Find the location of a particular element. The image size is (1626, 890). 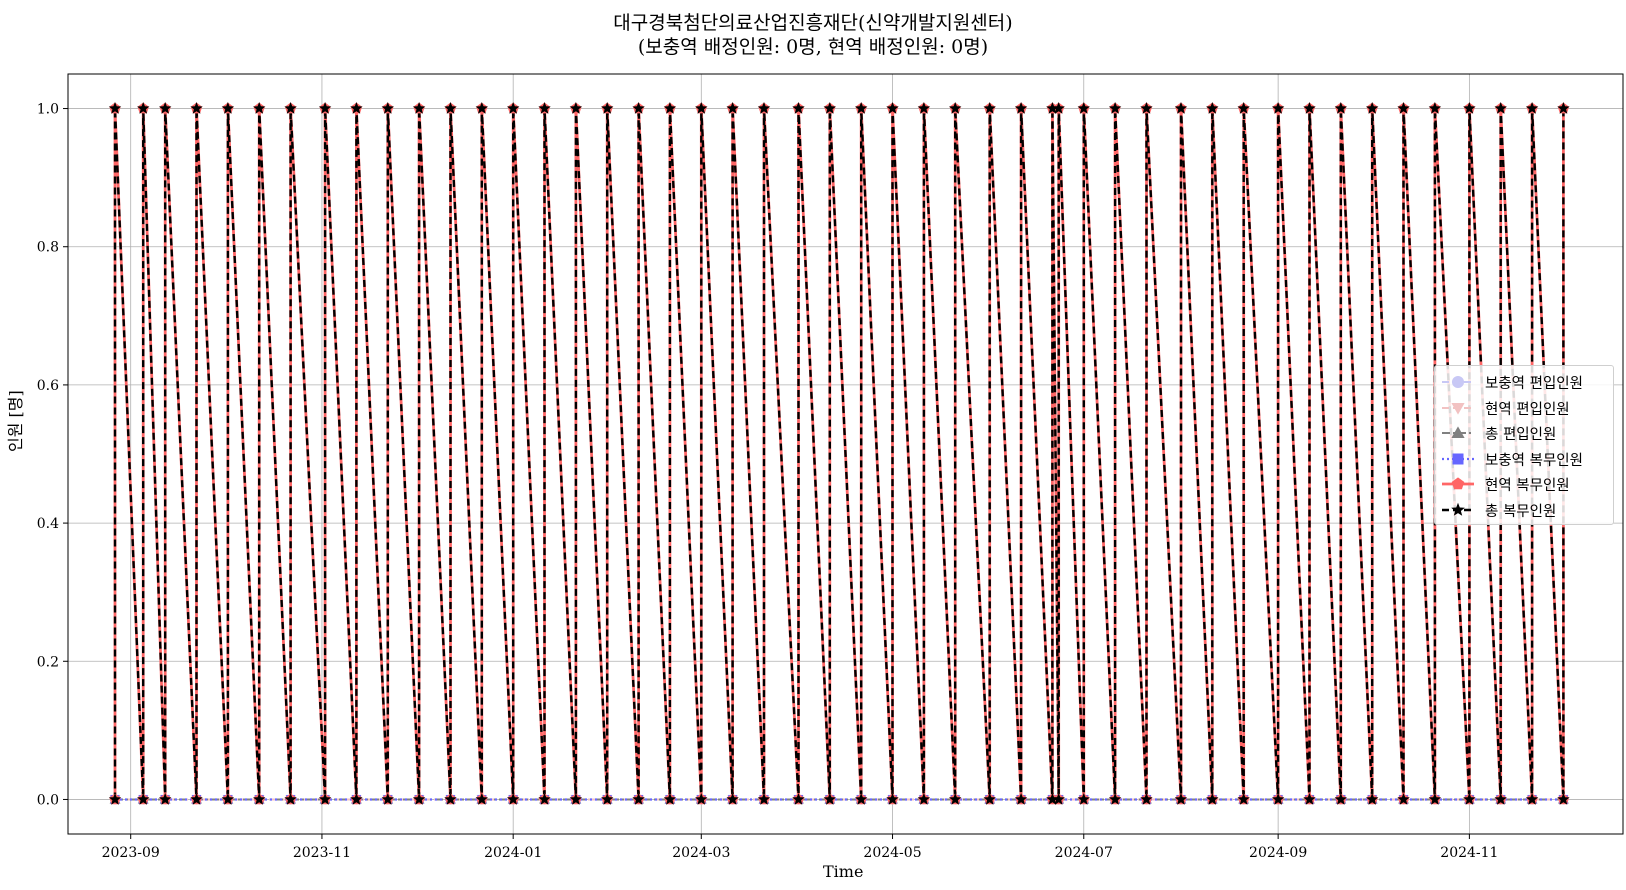

legend-item: 현역 복무인원 is located at coordinates (1524, 484).